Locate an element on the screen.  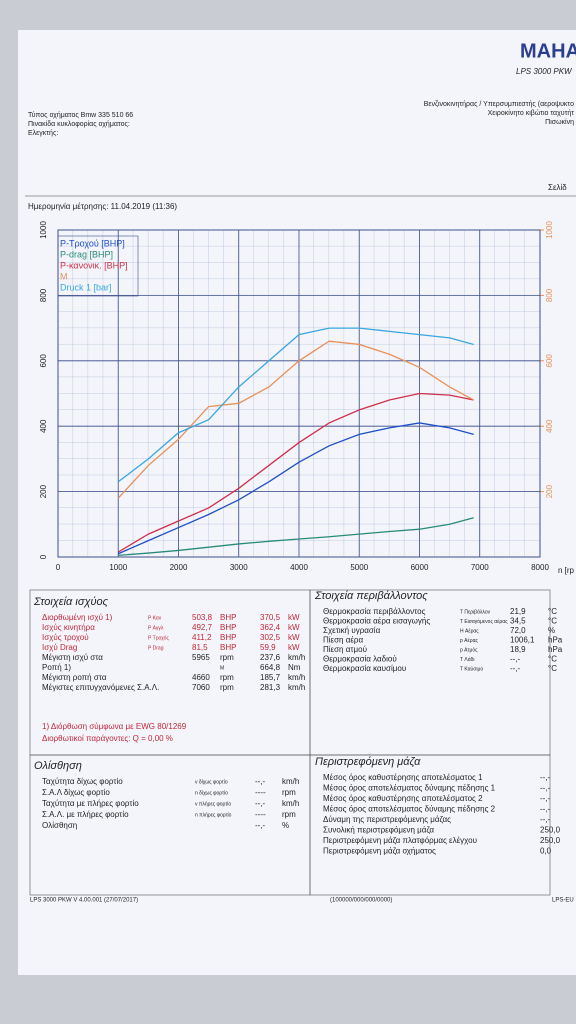
page-label: Σελίδ is located at coordinates (557, 187).